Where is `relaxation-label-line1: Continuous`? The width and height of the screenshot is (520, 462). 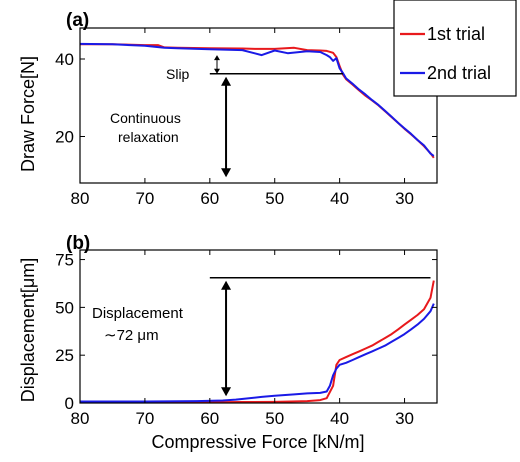 relaxation-label-line1: Continuous is located at coordinates (145, 118).